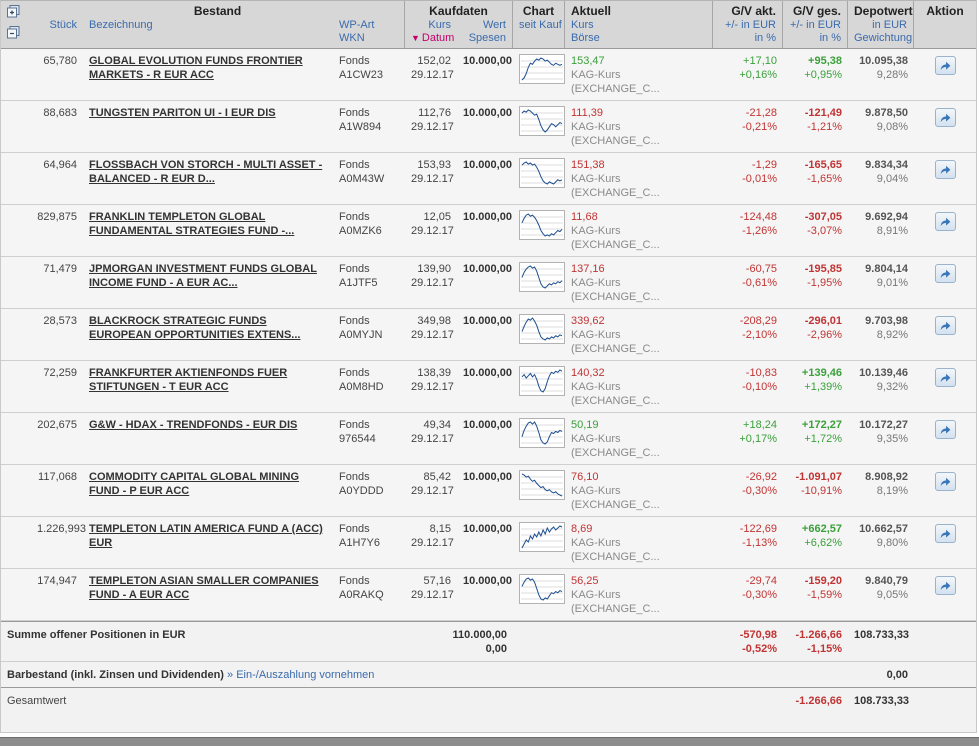 Image resolution: width=979 pixels, height=746 pixels. Describe the element at coordinates (489, 741) in the screenshot. I see `bottom-bar` at that location.